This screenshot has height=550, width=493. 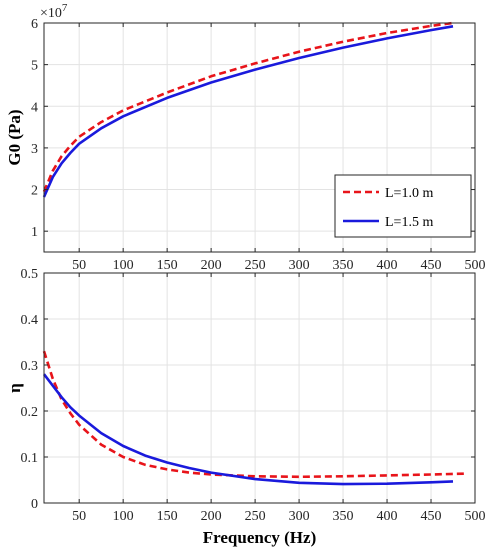 I want to click on y-exponent-label: ×10⁷, so click(x=54, y=11).